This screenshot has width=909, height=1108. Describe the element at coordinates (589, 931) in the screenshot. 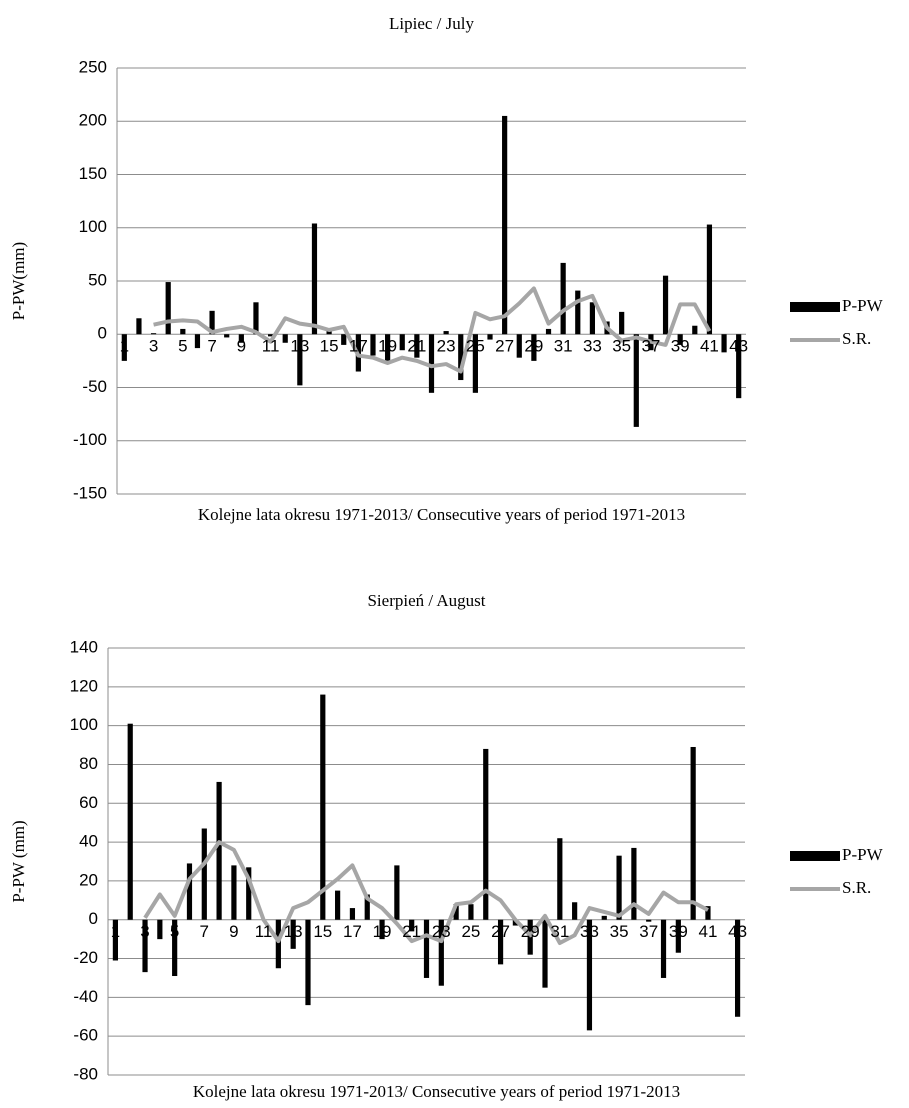

I see `x-tick-label: 33` at that location.